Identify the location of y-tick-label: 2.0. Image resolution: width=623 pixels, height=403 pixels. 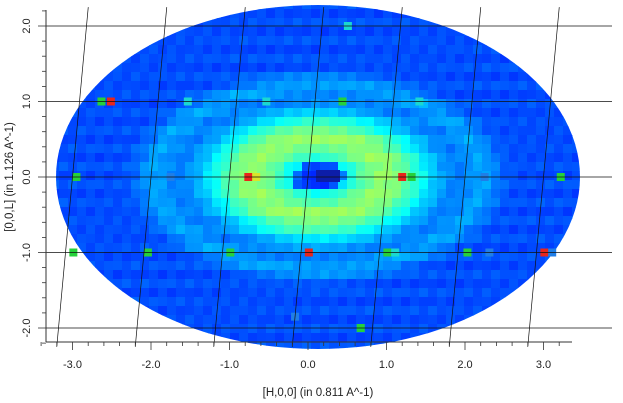
(27, 25).